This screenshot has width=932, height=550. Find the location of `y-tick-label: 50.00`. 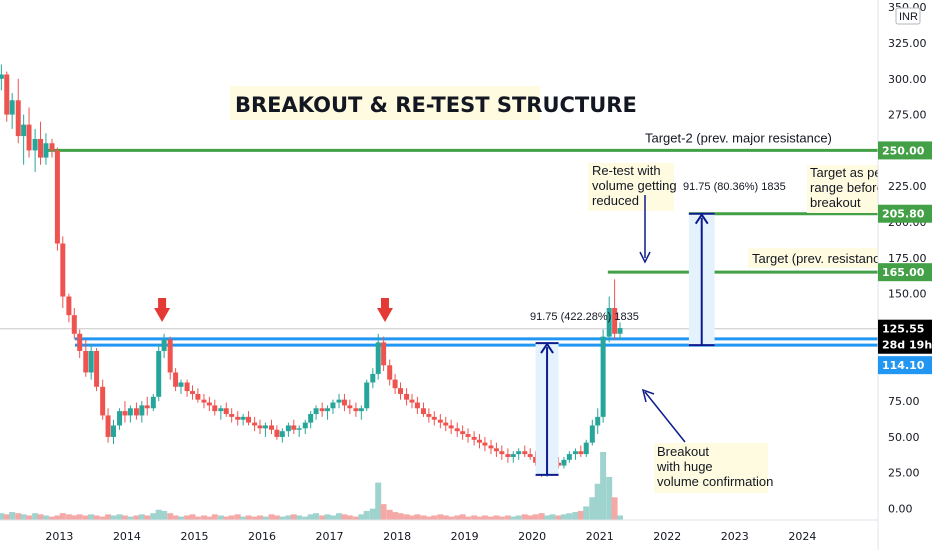

y-tick-label: 50.00 is located at coordinates (904, 437).